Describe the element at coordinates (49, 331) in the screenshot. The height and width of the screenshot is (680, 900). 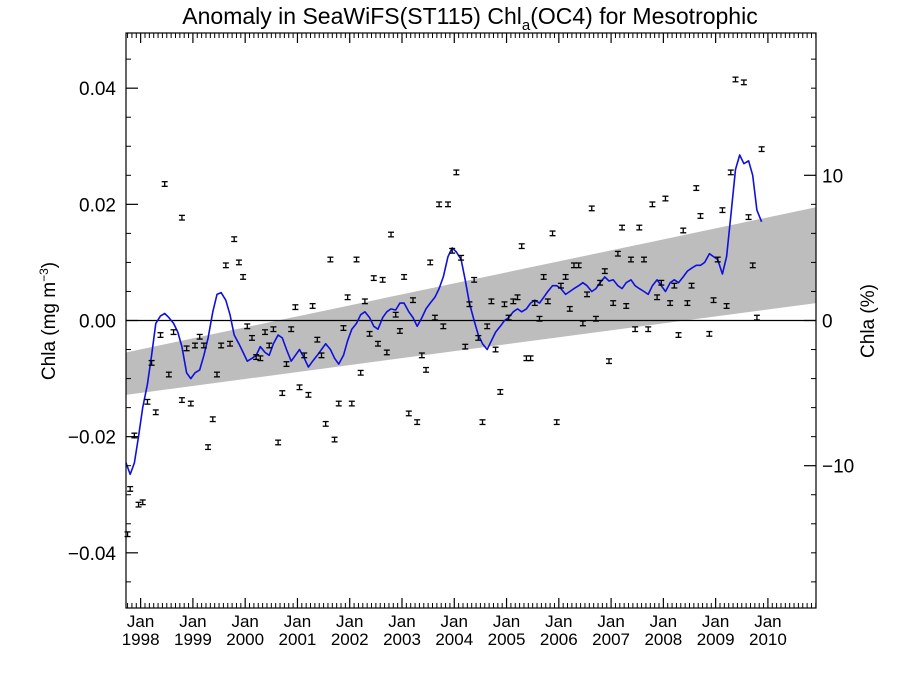
I see `y-axis-left-label-main: Chla (mg m` at that location.